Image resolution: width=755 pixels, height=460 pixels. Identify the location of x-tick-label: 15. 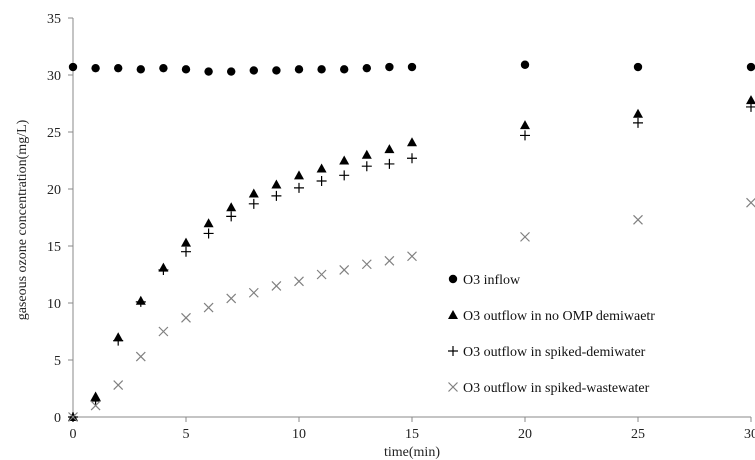
(412, 434).